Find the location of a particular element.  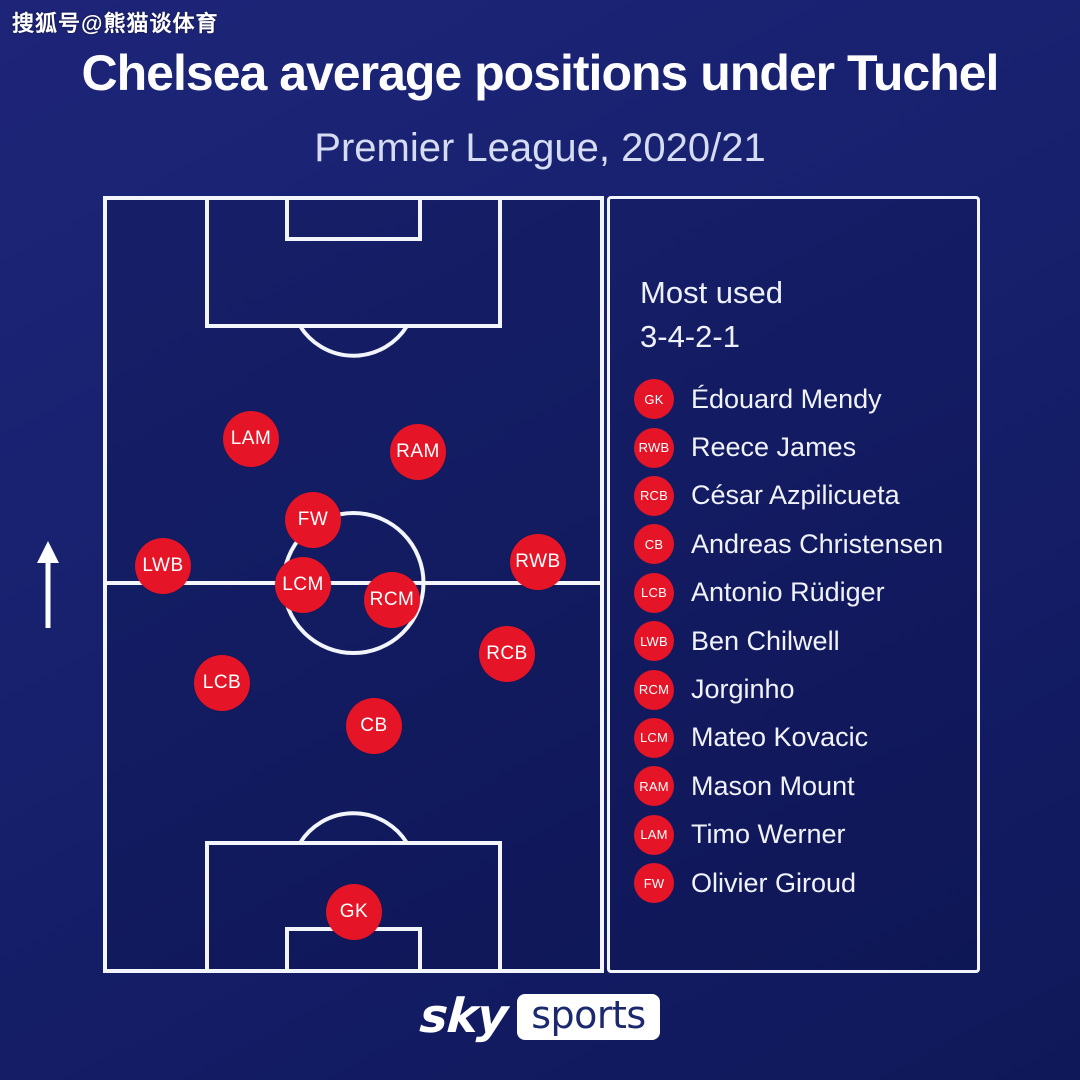

legend-row-ram: RAM Mason Mount is located at coordinates (801, 786).